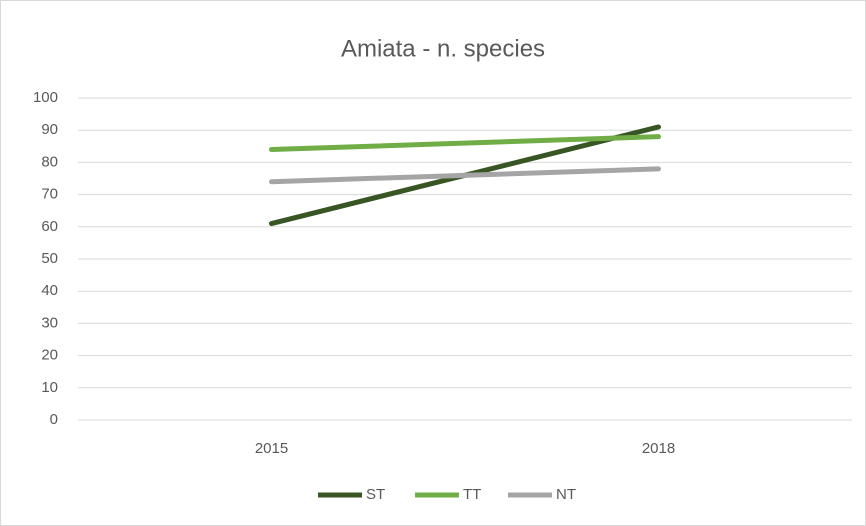 This screenshot has width=866, height=526. Describe the element at coordinates (472, 494) in the screenshot. I see `legend-label: TT` at that location.